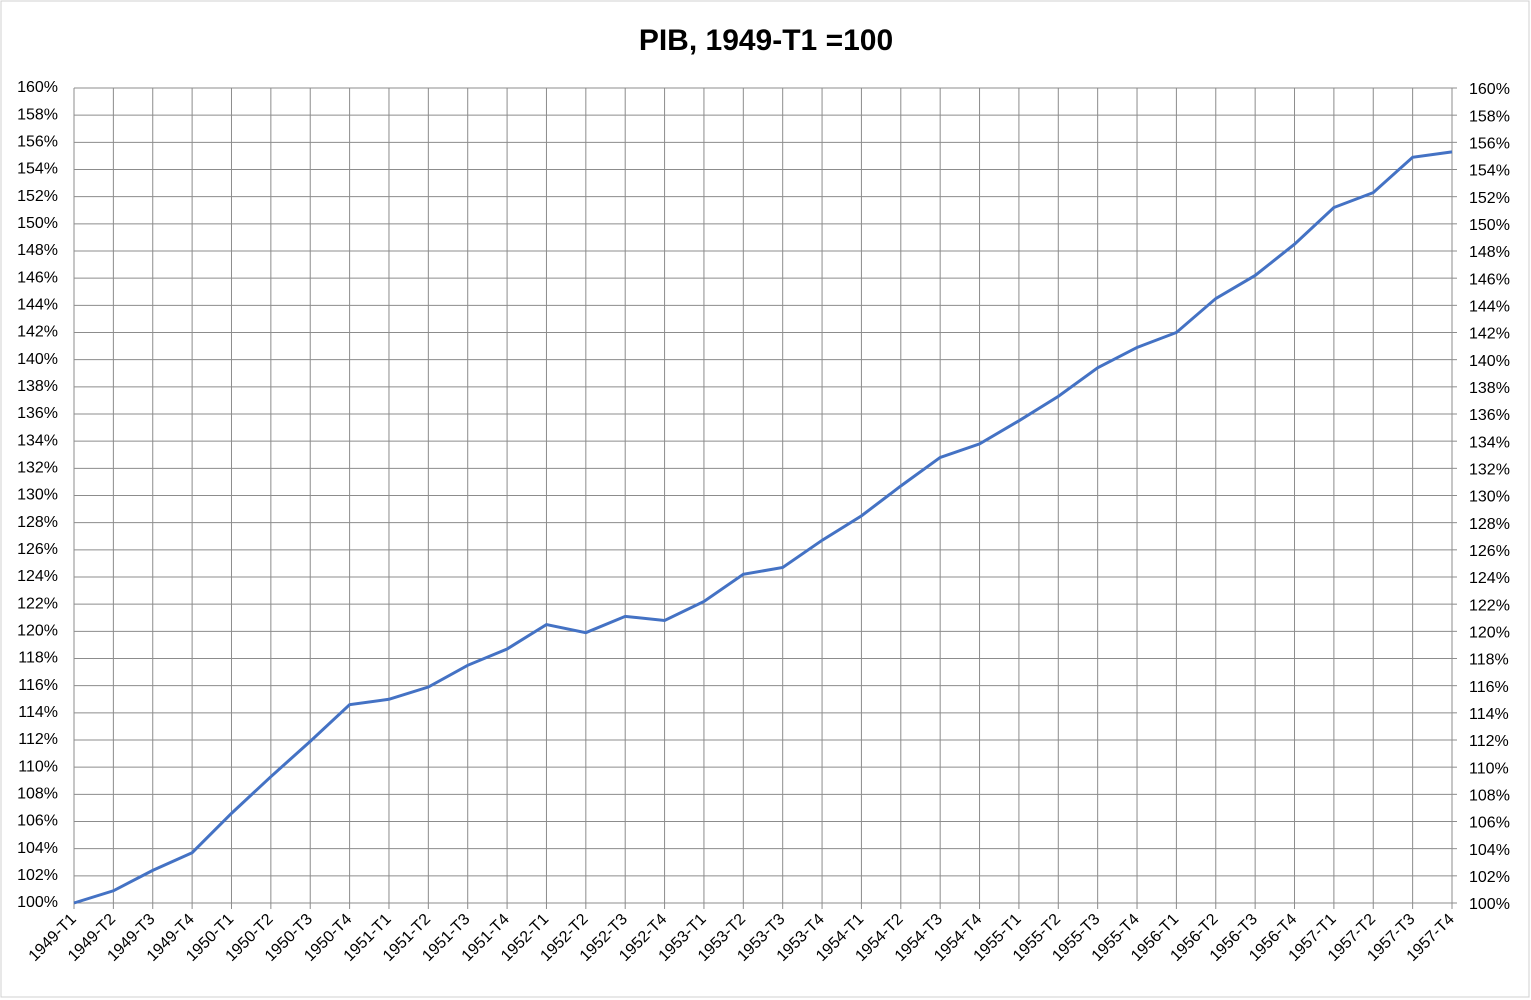 The width and height of the screenshot is (1531, 1000). Describe the element at coordinates (37, 468) in the screenshot. I see `y-tick-label: 132%` at that location.